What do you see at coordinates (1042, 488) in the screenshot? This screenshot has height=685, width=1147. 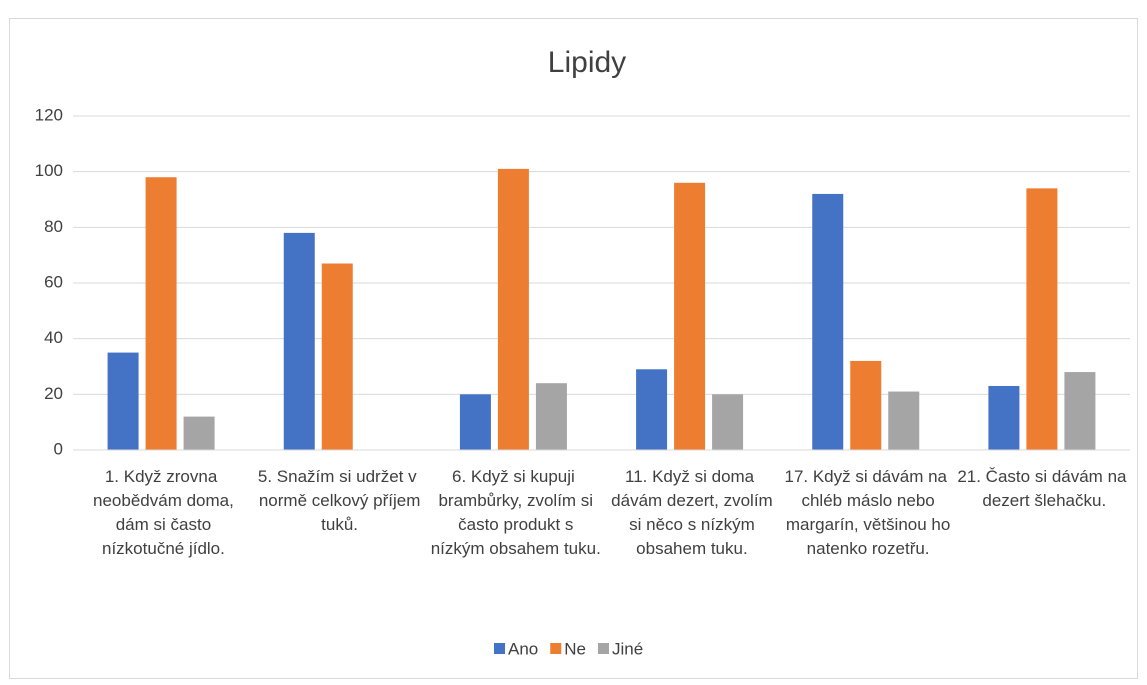 I see `x-tick-label: 21. Často si dávám na dezert šlehačku.` at bounding box center [1042, 488].